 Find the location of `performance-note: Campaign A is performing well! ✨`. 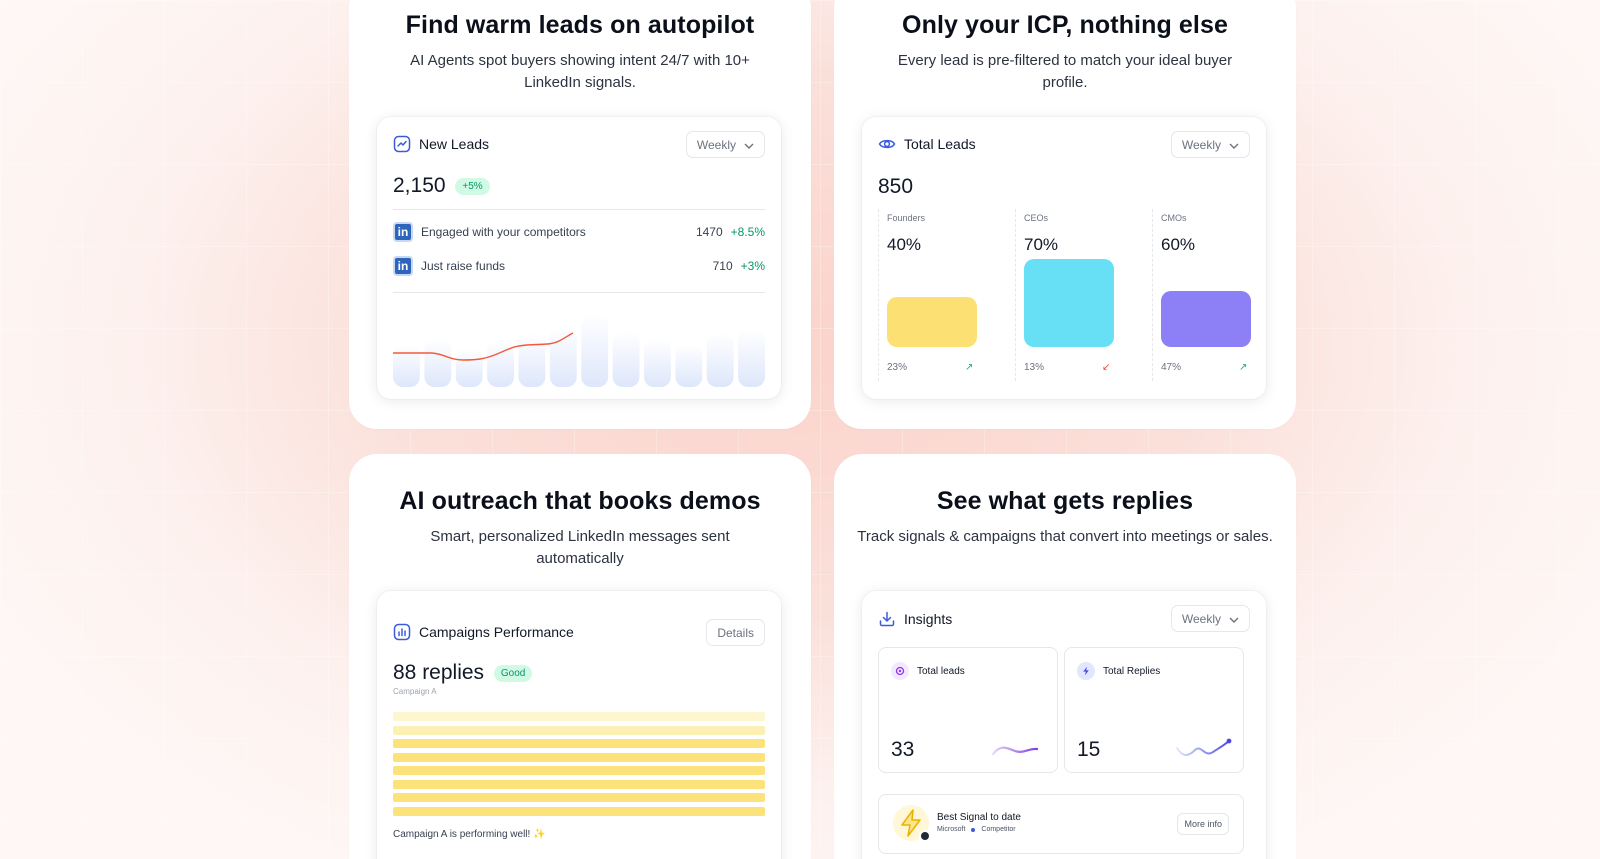

performance-note: Campaign A is performing well! ✨ is located at coordinates (469, 834).